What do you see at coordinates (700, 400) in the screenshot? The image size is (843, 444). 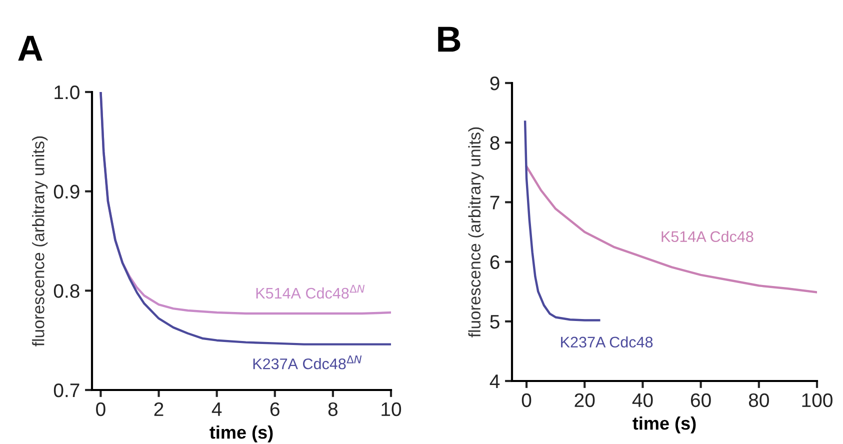 I see `x-tick-label: 60` at bounding box center [700, 400].